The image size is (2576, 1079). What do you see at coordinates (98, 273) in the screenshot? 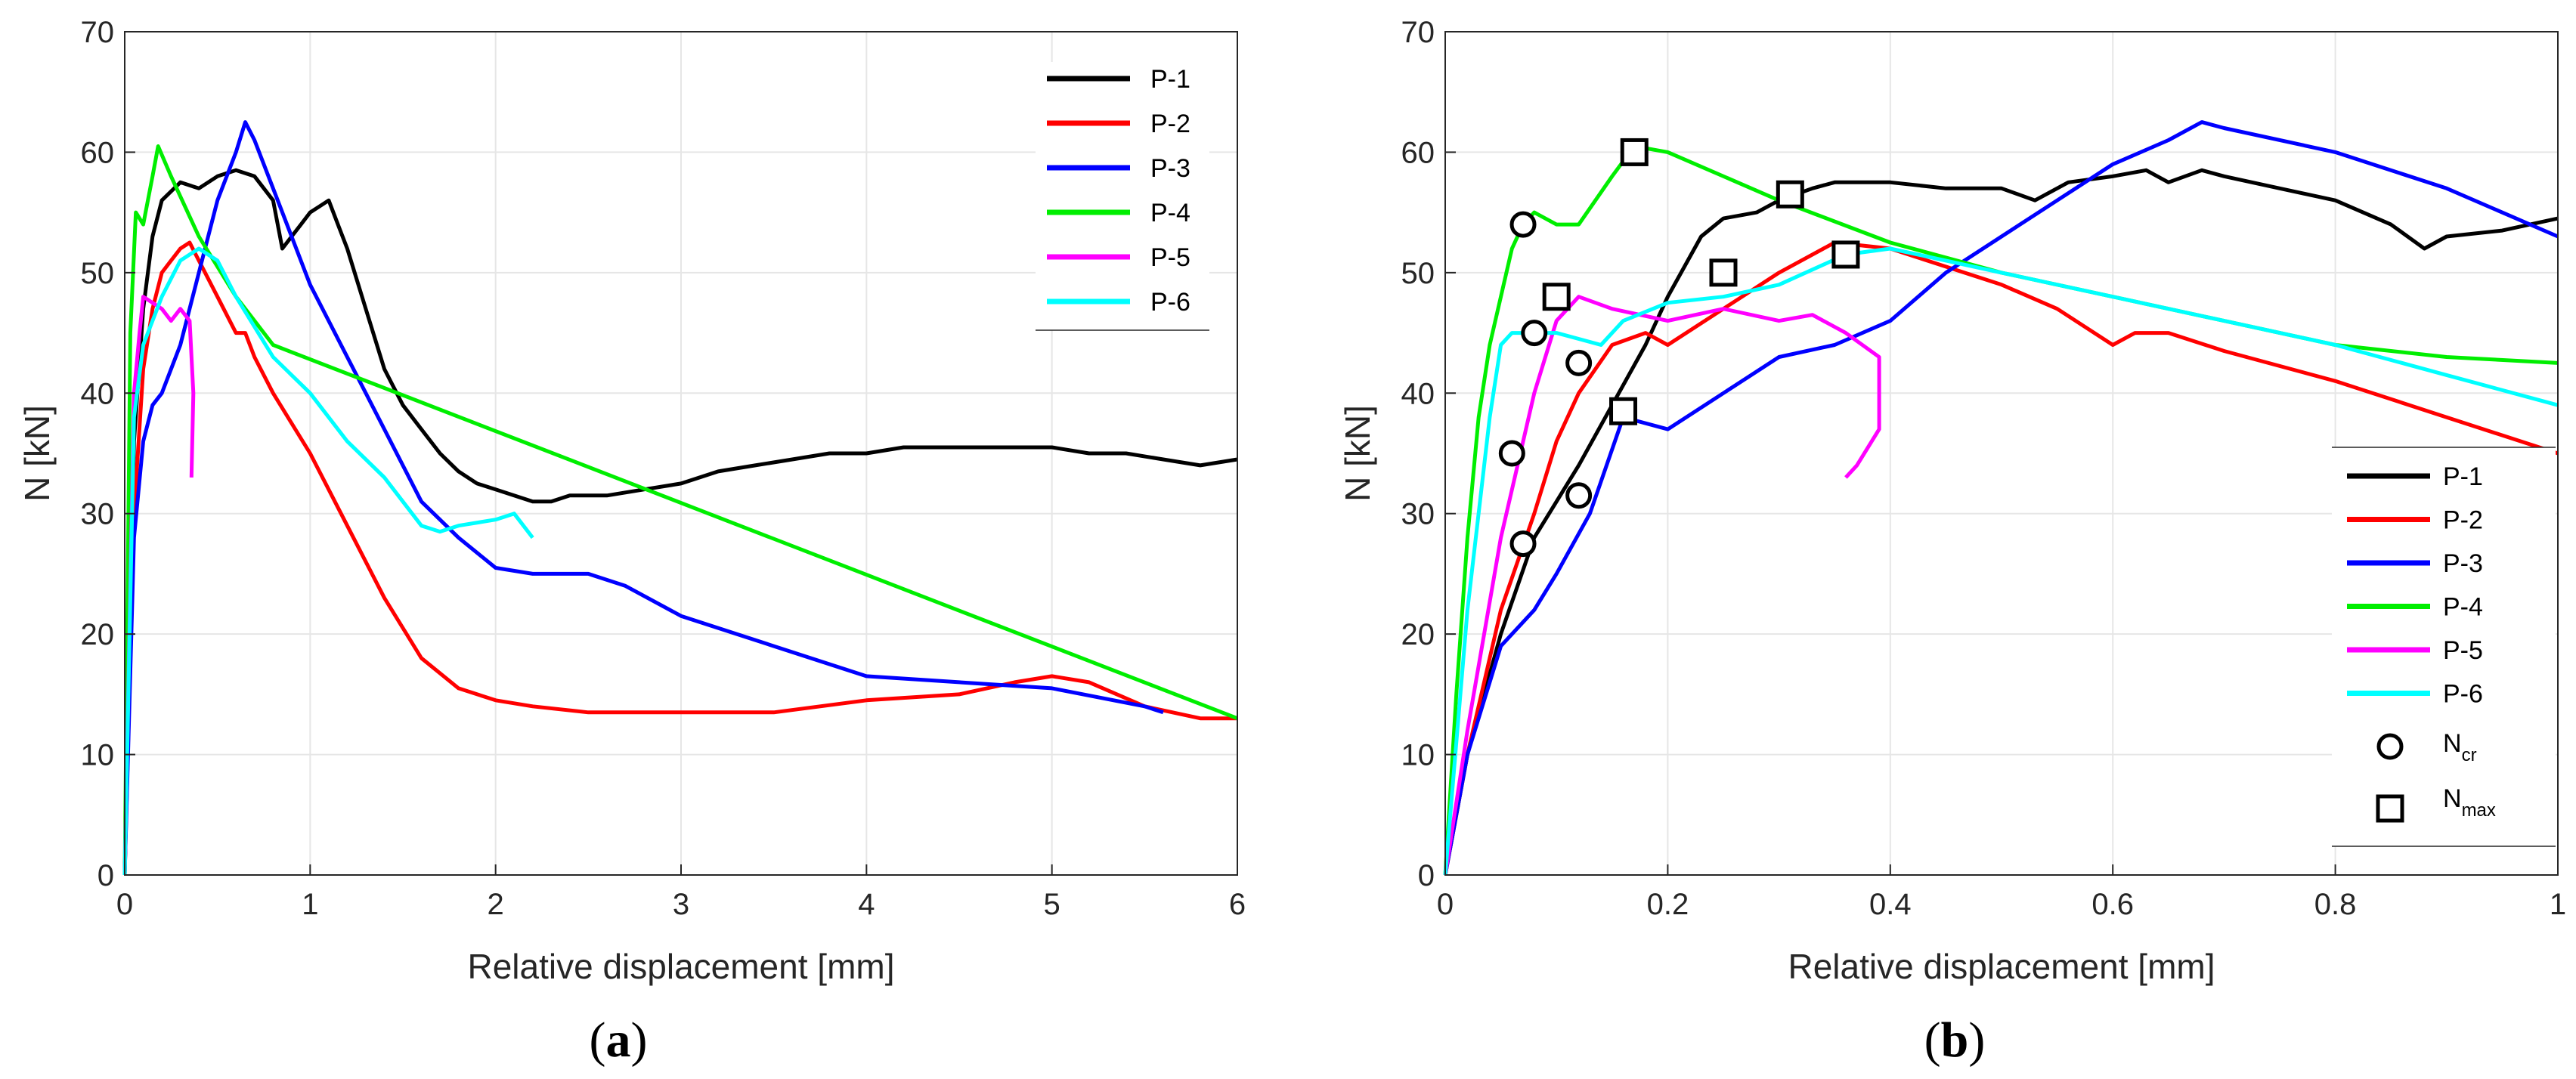
I see `a-ytick-label: 50` at bounding box center [98, 273].